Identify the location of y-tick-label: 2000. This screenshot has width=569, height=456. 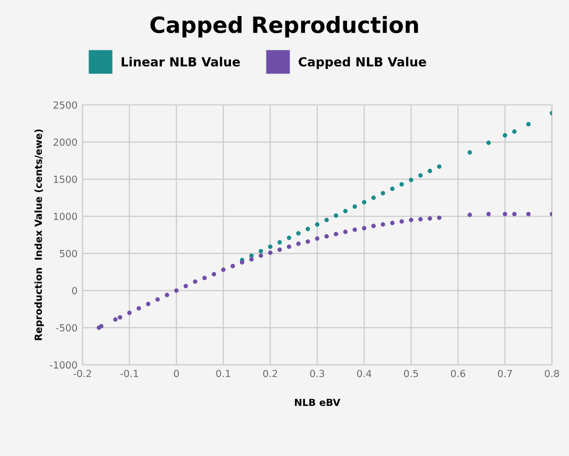
(65, 142).